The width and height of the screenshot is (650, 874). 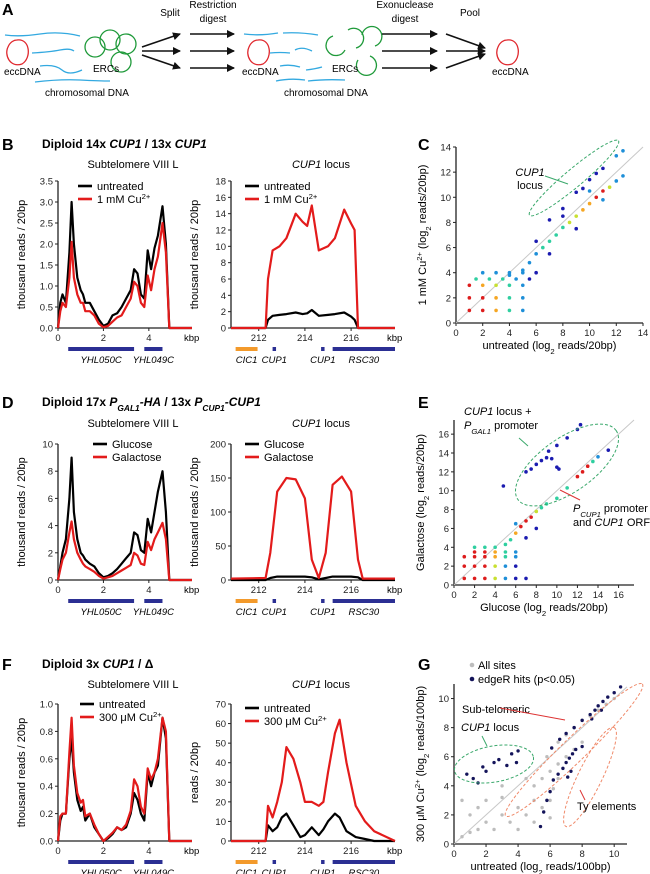 What do you see at coordinates (124, 199) in the screenshot?
I see `legend-label: 1 mM Cu2+` at bounding box center [124, 199].